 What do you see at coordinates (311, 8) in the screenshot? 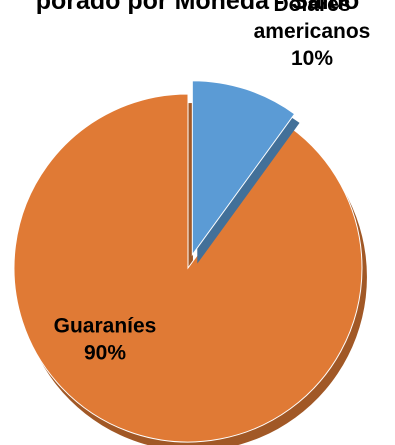
I see `pie-label-1-line-0: Dólares` at bounding box center [311, 8].